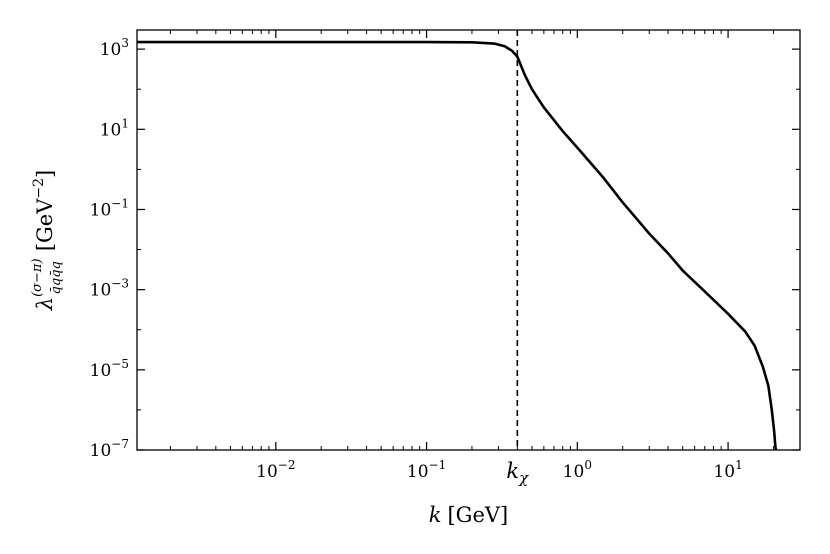 The image size is (830, 554). What do you see at coordinates (499, 470) in the screenshot?
I see `x-tick-labels: 10⁻² 10⁻¹ 10⁰ 10¹` at bounding box center [499, 470].